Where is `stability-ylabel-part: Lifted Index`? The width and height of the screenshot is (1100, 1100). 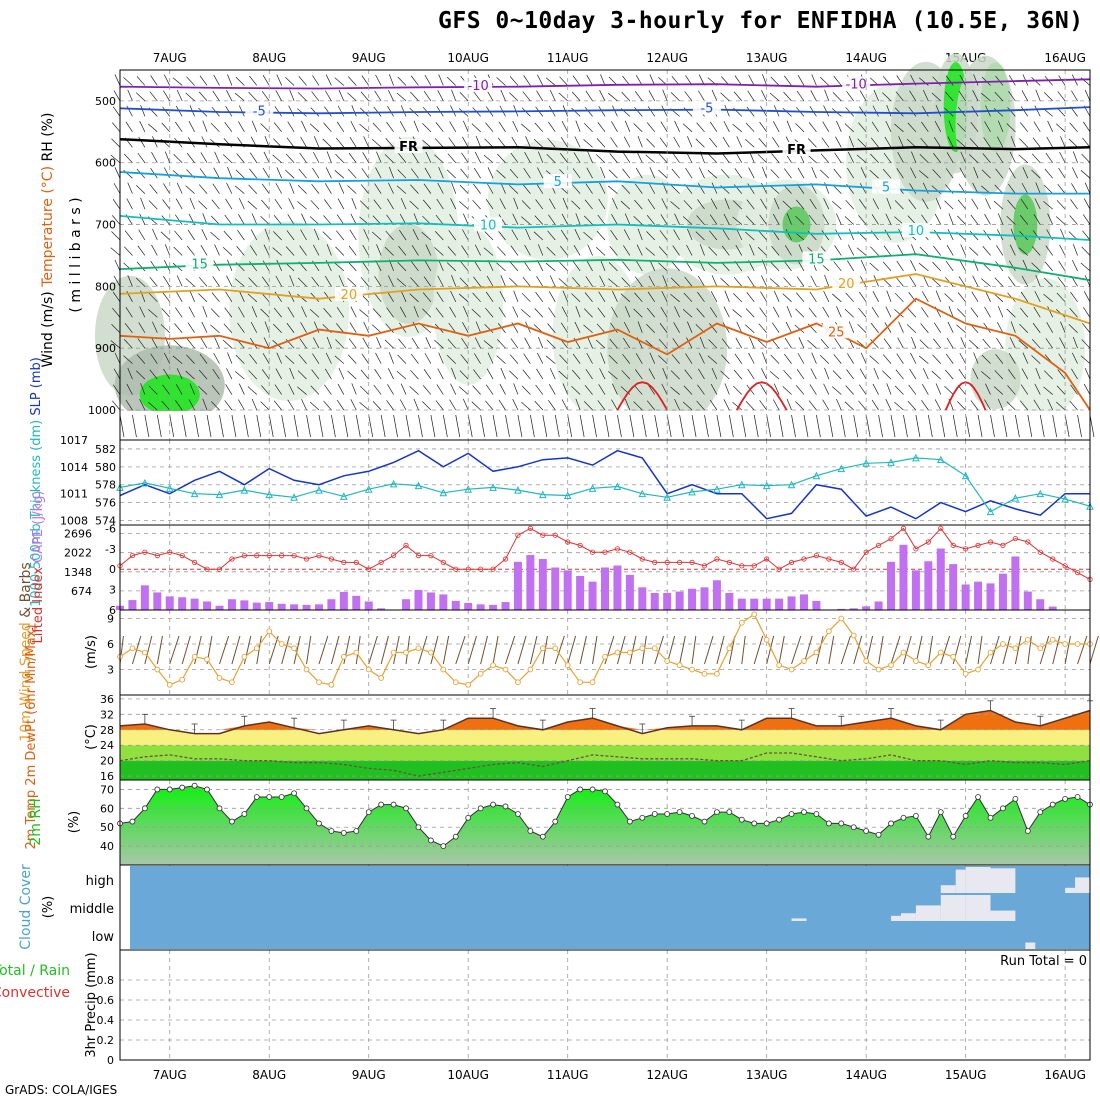
stability-ylabel-part: Lifted Index is located at coordinates (38, 605).